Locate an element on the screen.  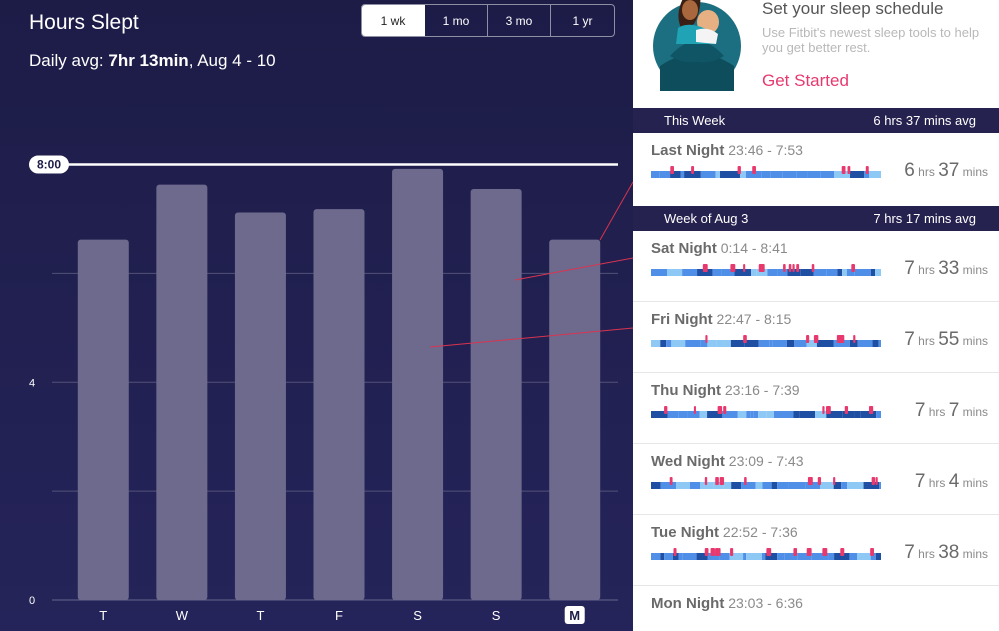
tab-1-week: 1 wk is located at coordinates (393, 20).